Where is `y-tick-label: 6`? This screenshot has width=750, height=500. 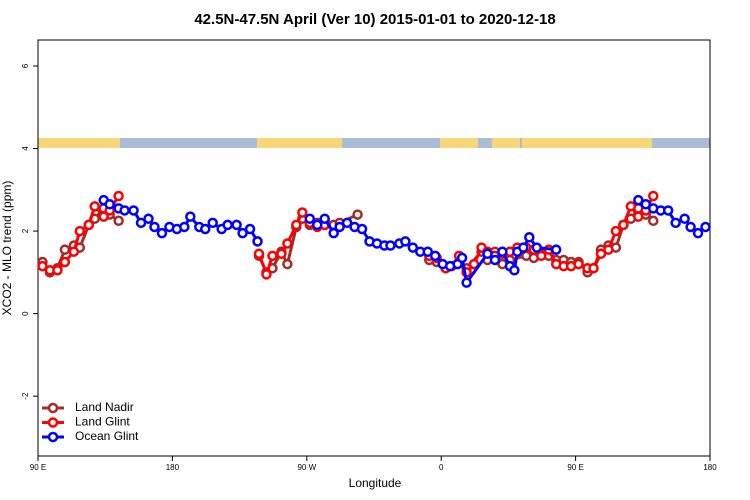 y-tick-label: 6 is located at coordinates (25, 65).